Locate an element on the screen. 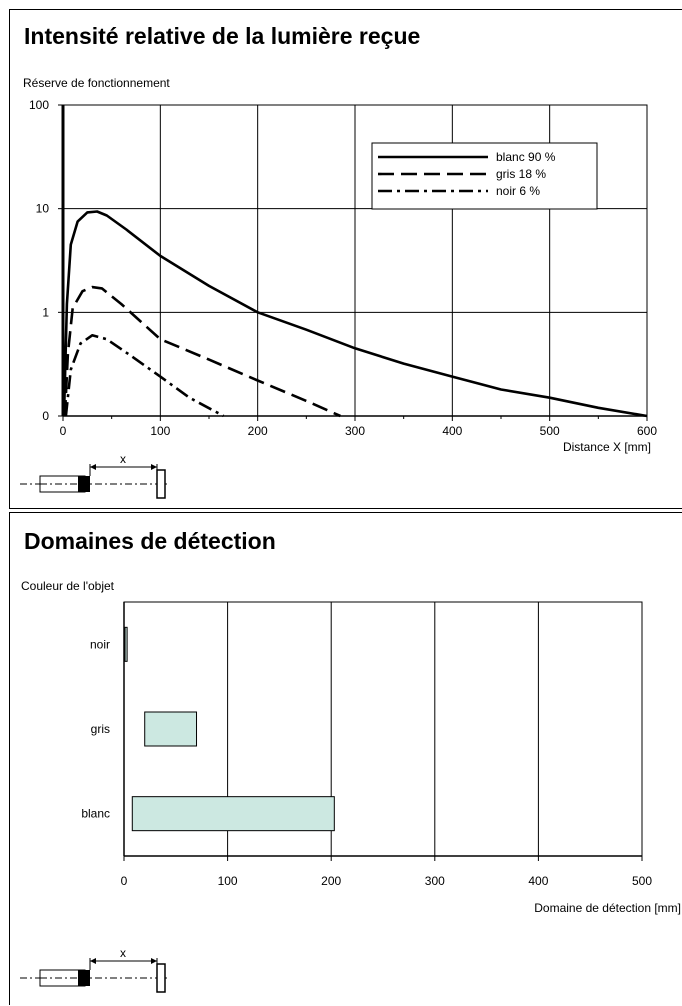 The width and height of the screenshot is (682, 1006). chart-title: Domaines de détection is located at coordinates (150, 541).